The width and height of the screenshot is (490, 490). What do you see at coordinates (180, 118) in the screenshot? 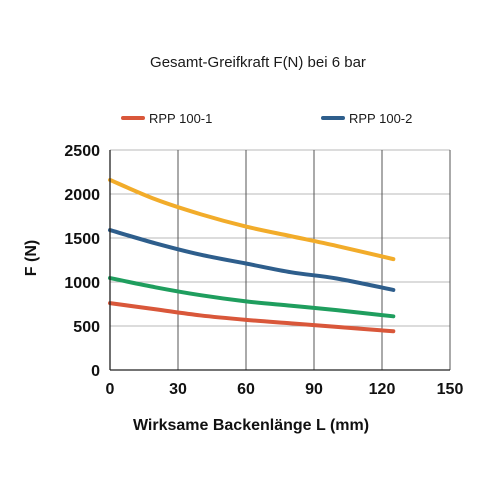
I see `legend-label-rpp-100-1: RPP 100-1` at bounding box center [180, 118].